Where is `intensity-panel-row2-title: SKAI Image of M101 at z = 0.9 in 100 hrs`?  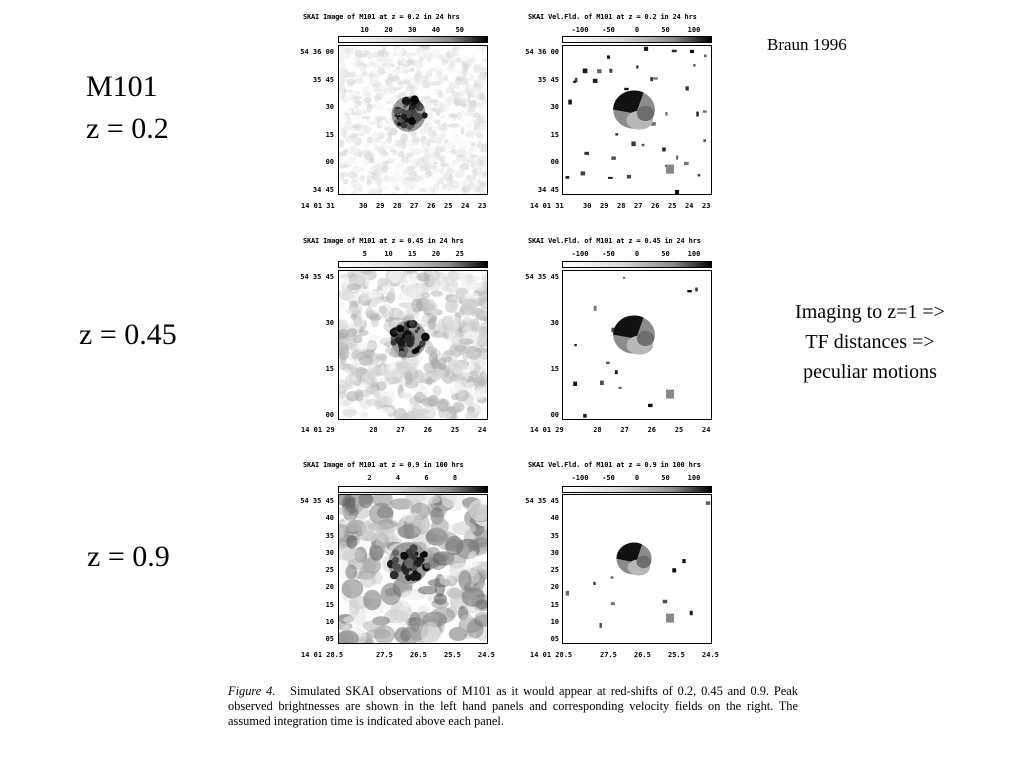
intensity-panel-row2-title: SKAI Image of M101 at z = 0.9 in 100 hrs is located at coordinates (383, 465).